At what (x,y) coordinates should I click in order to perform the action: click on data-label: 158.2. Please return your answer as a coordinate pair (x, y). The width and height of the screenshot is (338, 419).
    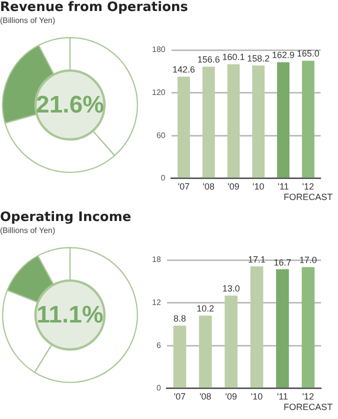
    Looking at the image, I should click on (258, 59).